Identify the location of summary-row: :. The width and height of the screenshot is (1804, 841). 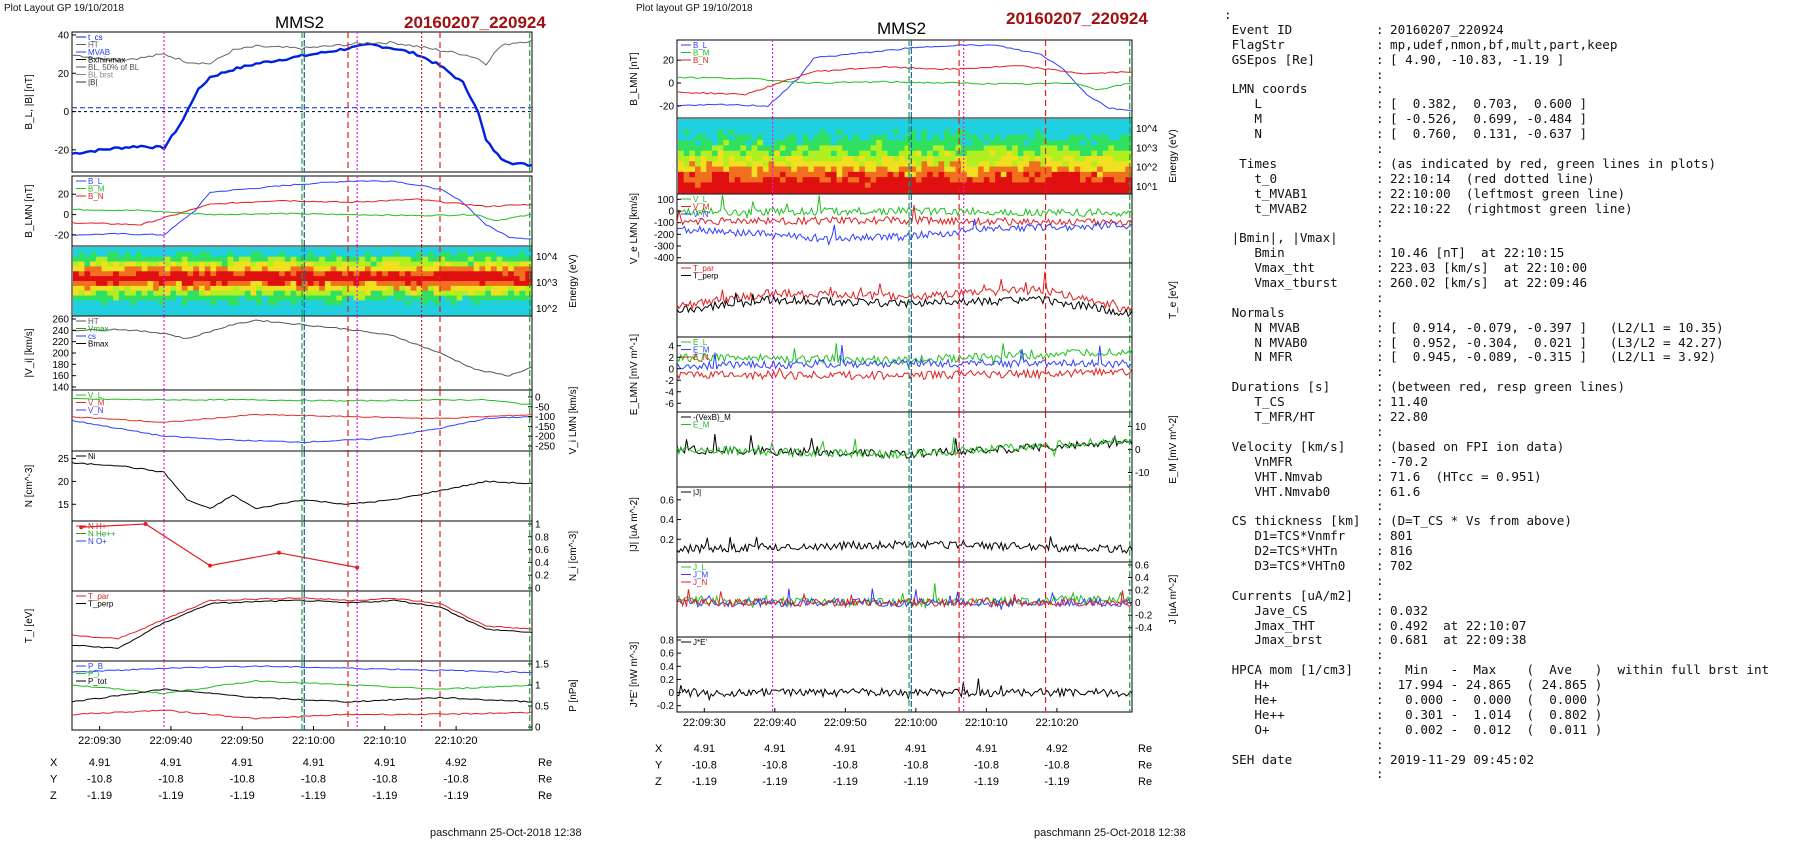
(1512, 745).